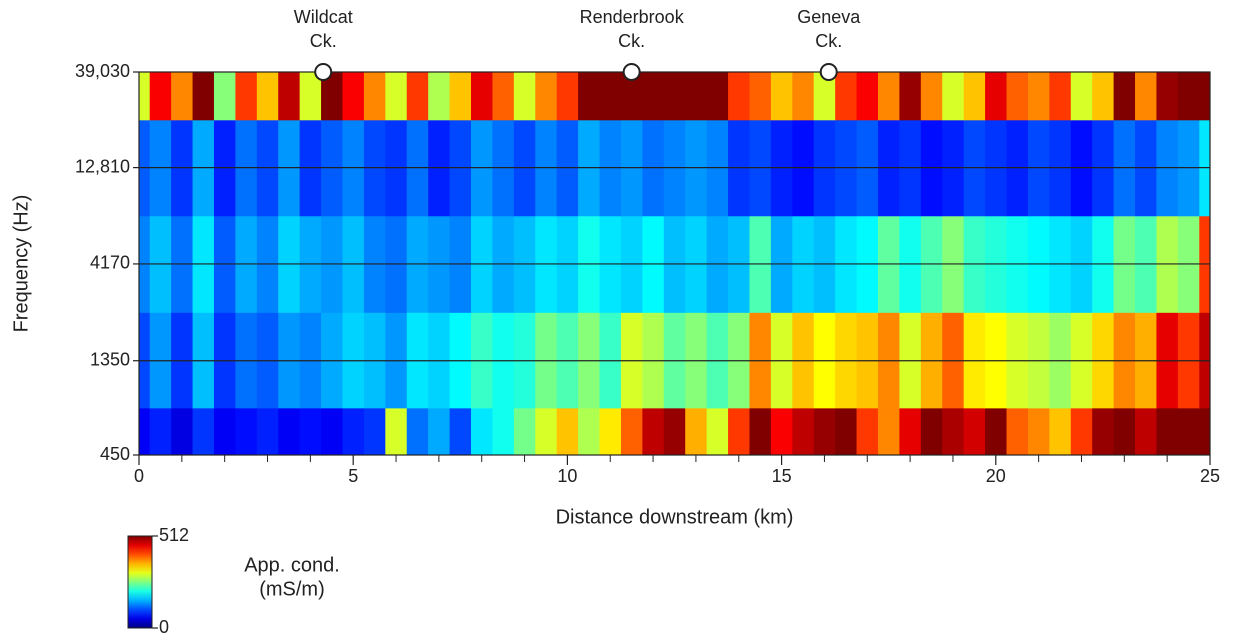 The width and height of the screenshot is (1235, 644). Describe the element at coordinates (292, 565) in the screenshot. I see `colorbar-label: App. cond.` at that location.